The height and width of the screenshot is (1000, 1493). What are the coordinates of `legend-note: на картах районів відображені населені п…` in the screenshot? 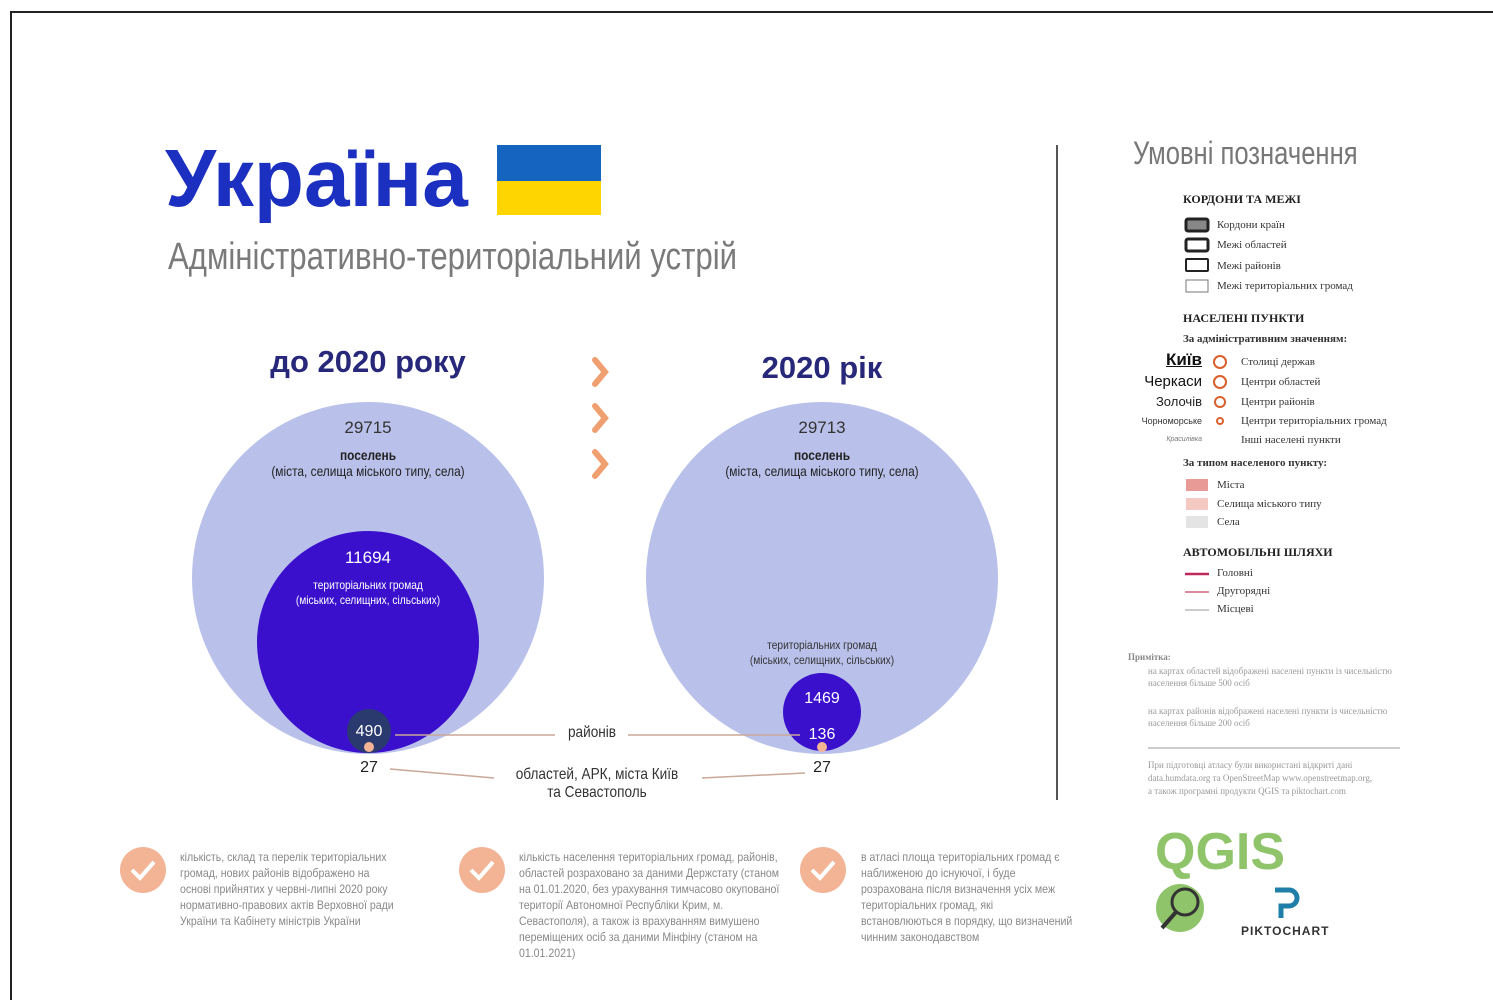 It's located at (1268, 717).